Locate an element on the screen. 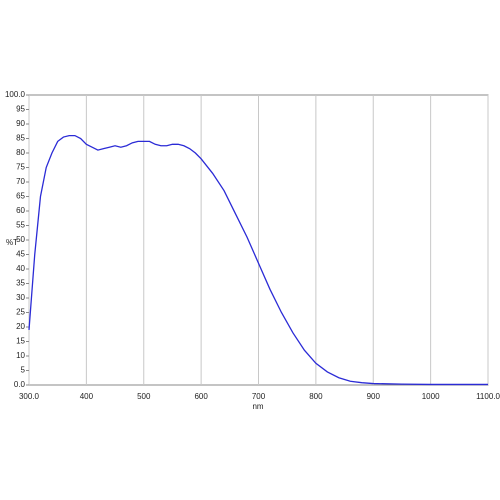  y-tick-label: 30 is located at coordinates (20, 297).